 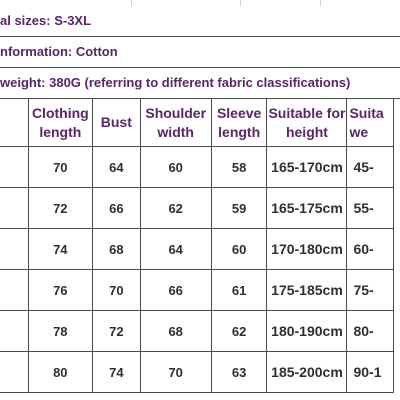 I want to click on cell-sleeve-length: 58, so click(x=239, y=167).